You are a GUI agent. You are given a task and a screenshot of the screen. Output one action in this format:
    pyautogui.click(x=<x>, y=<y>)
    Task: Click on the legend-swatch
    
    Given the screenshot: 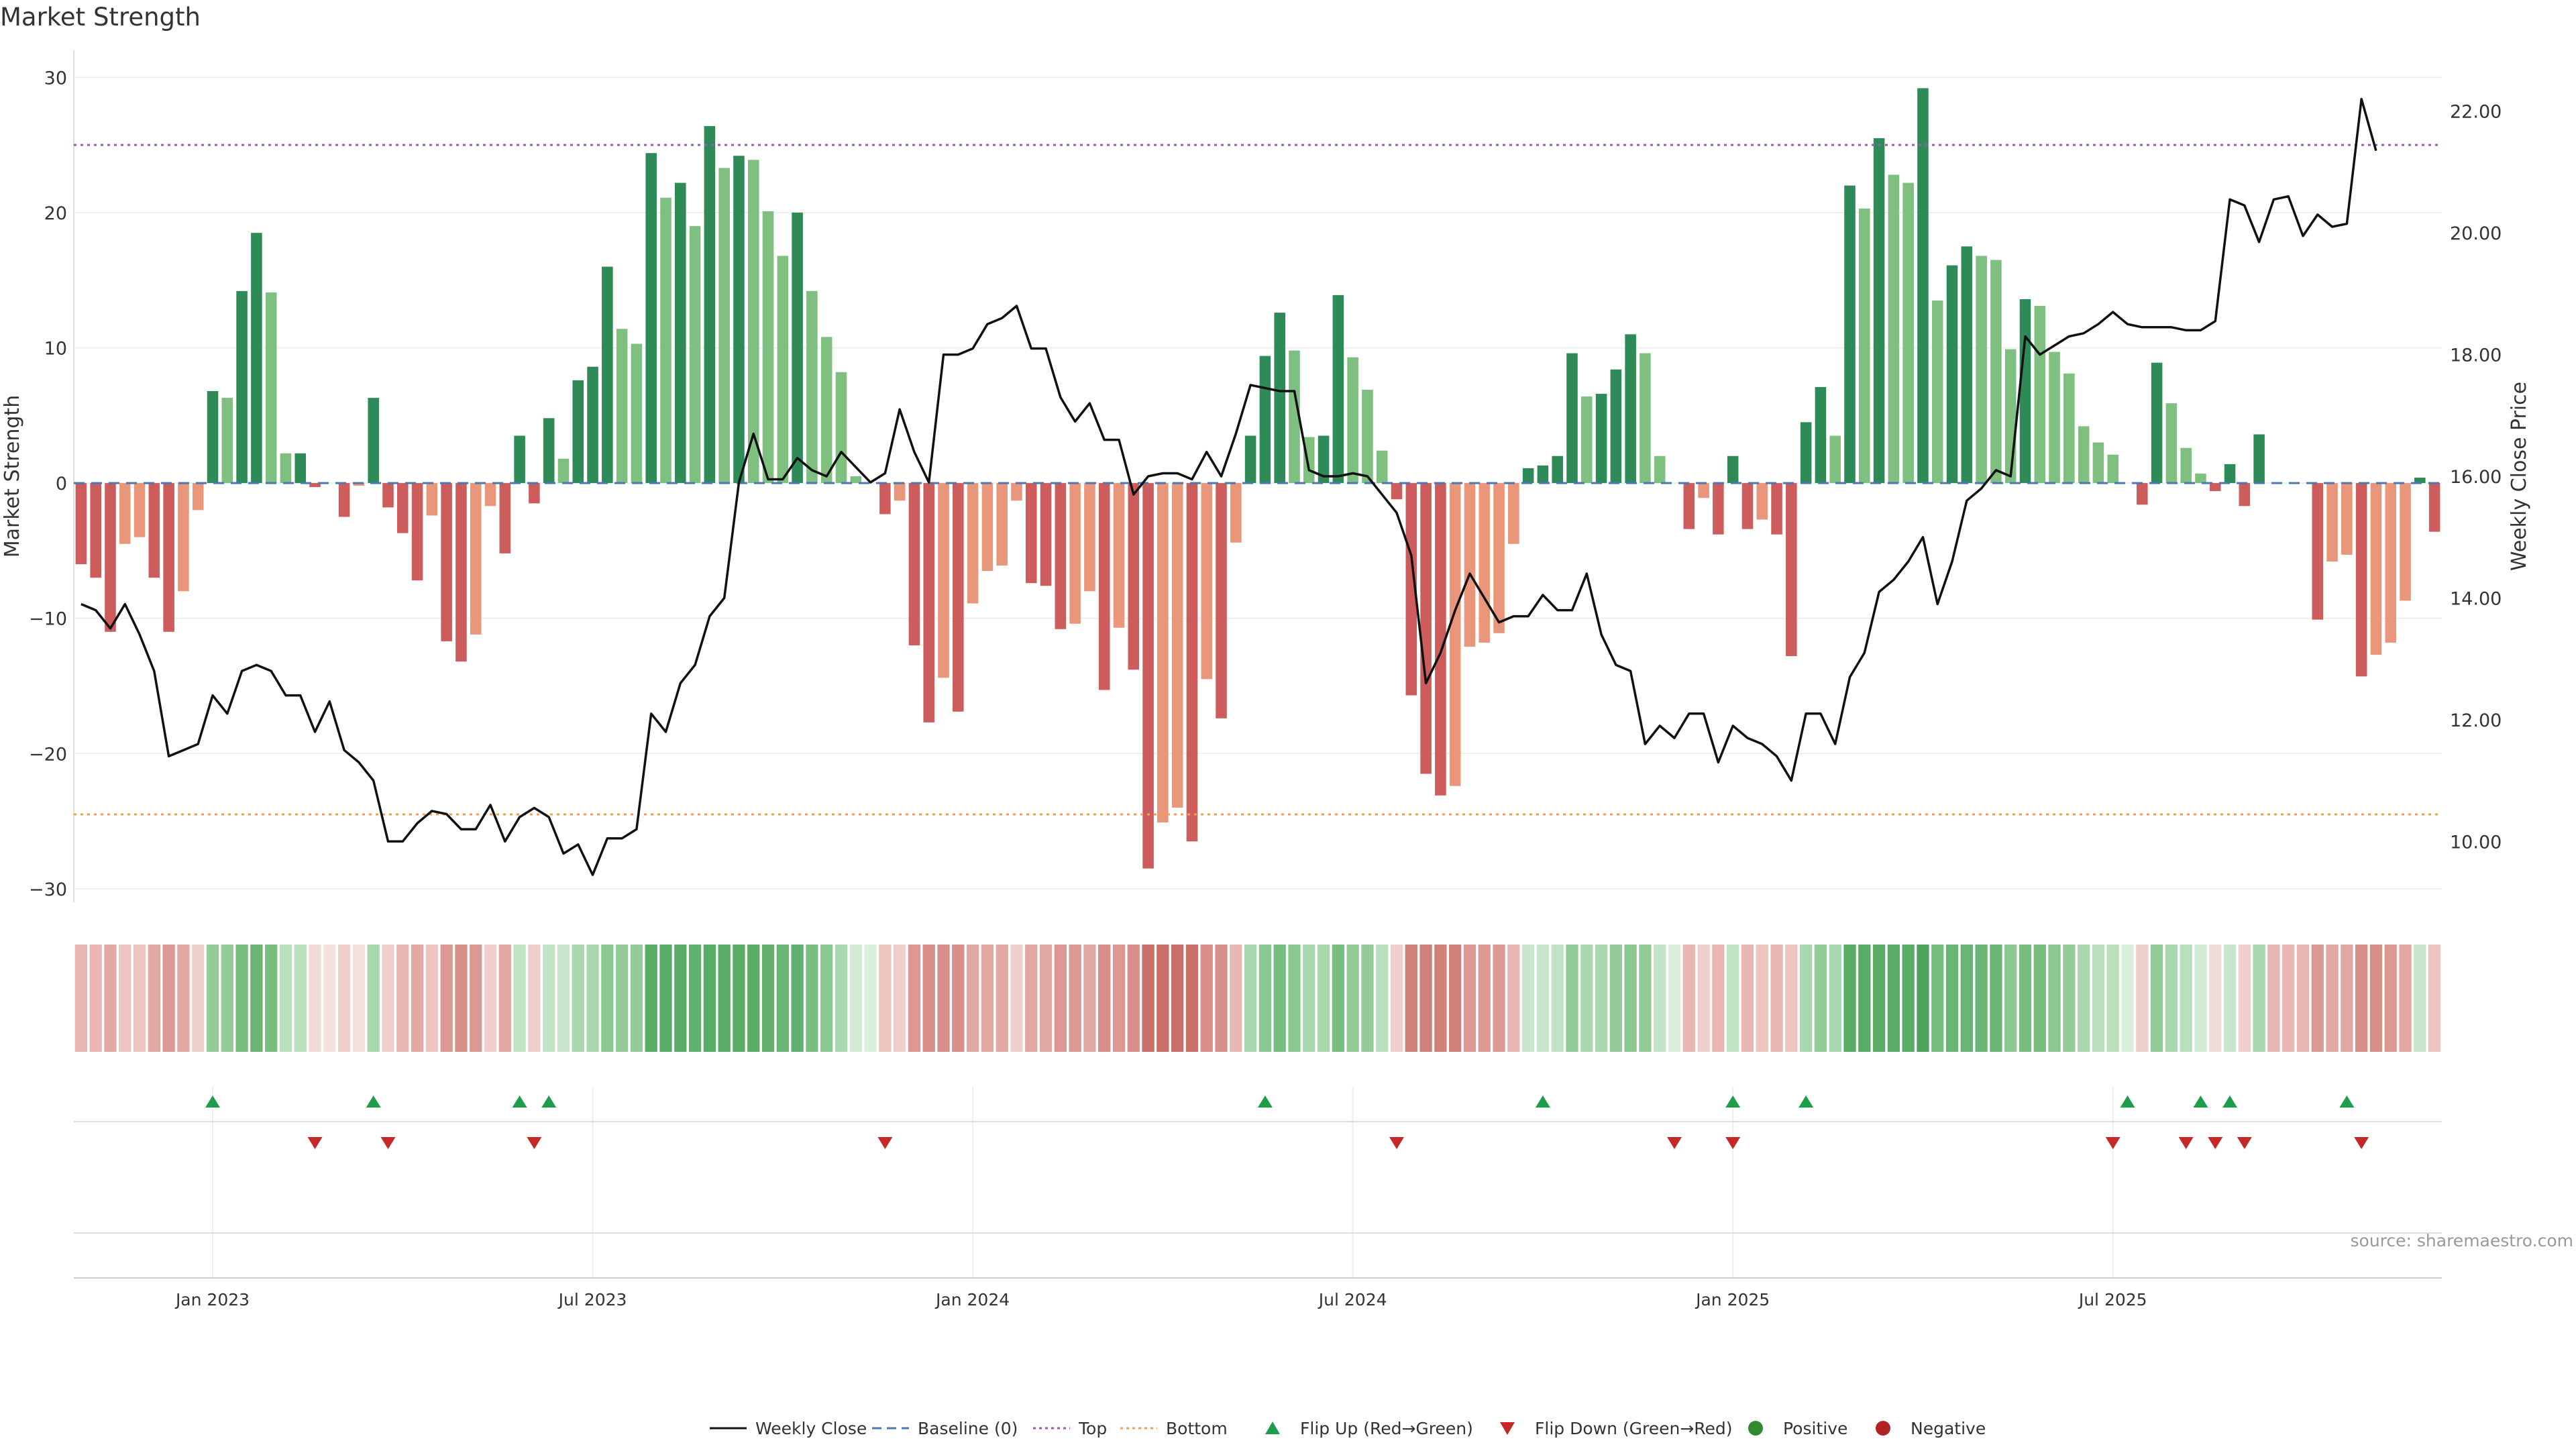 What is the action you would take?
    pyautogui.click(x=1507, y=1428)
    